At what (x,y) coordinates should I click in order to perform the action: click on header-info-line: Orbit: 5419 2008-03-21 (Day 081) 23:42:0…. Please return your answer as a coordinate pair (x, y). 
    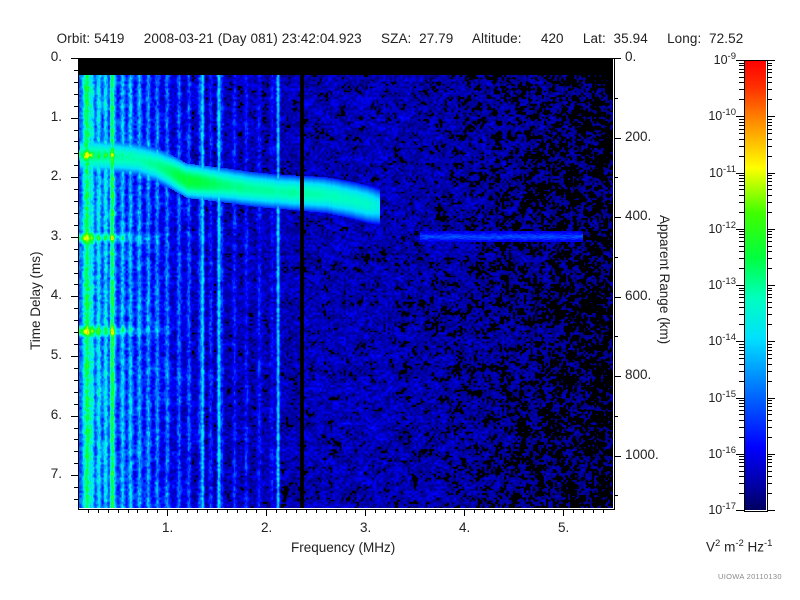
    Looking at the image, I should click on (400, 38).